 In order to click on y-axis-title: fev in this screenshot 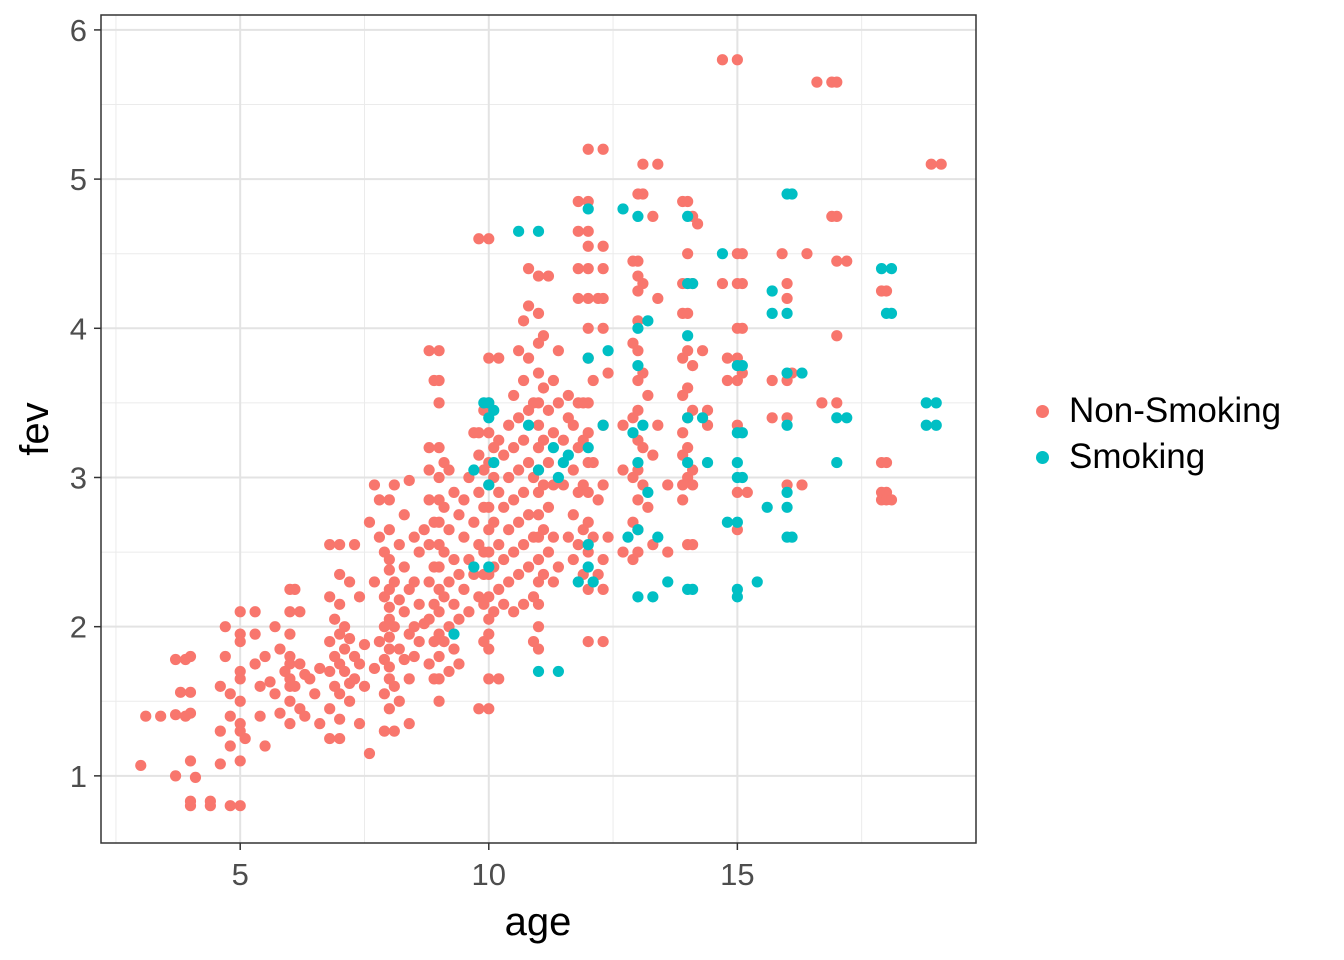, I will do `click(35, 428)`.